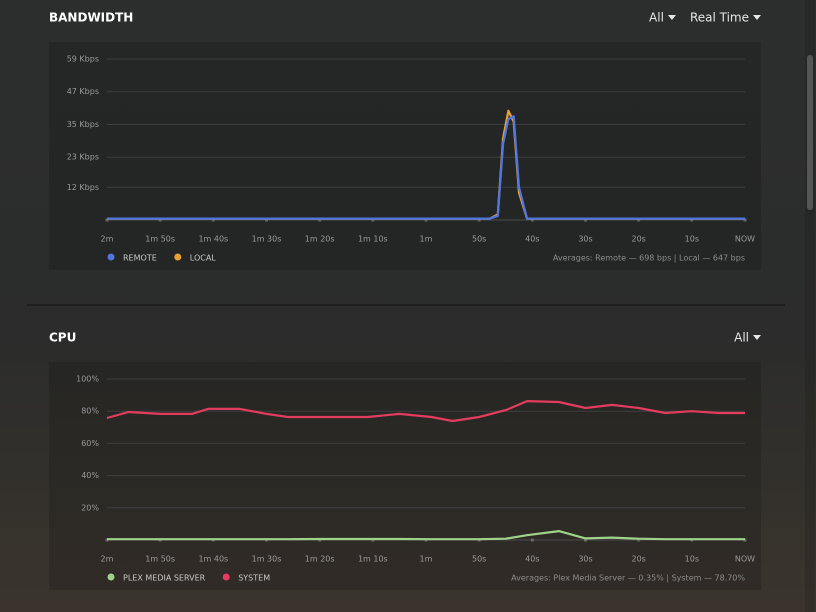 This screenshot has height=612, width=816. What do you see at coordinates (83, 187) in the screenshot?
I see `y-tick-label: 12 Kbps` at bounding box center [83, 187].